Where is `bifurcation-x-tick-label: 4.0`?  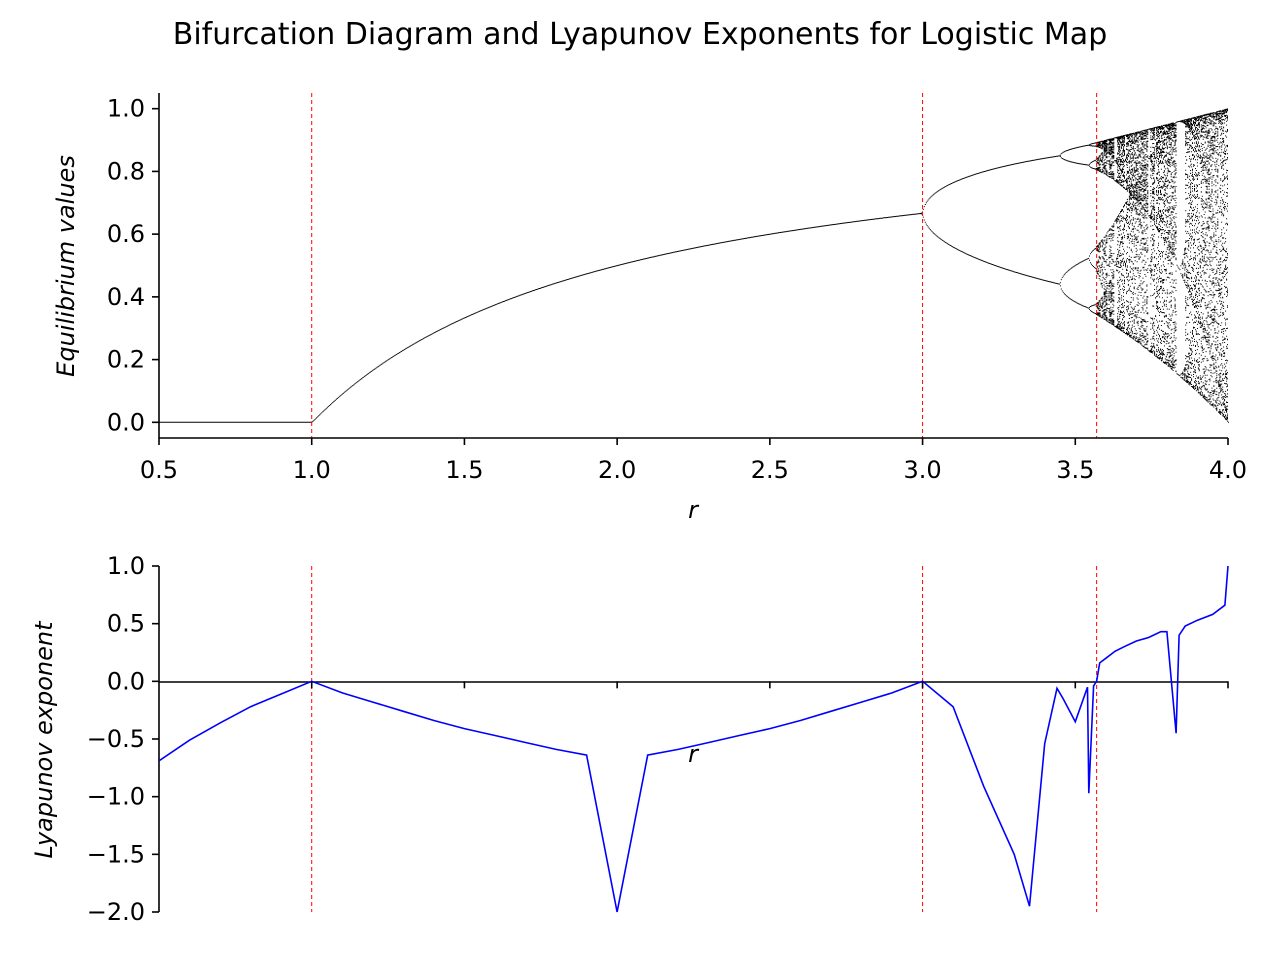 bifurcation-x-tick-label: 4.0 is located at coordinates (1228, 470).